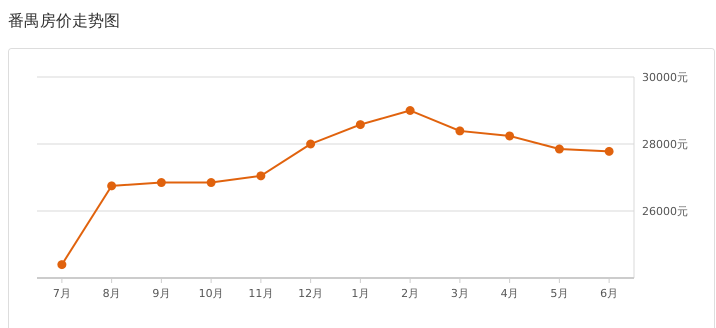  I want to click on chart-title: 番禺房价走势图, so click(64, 20).